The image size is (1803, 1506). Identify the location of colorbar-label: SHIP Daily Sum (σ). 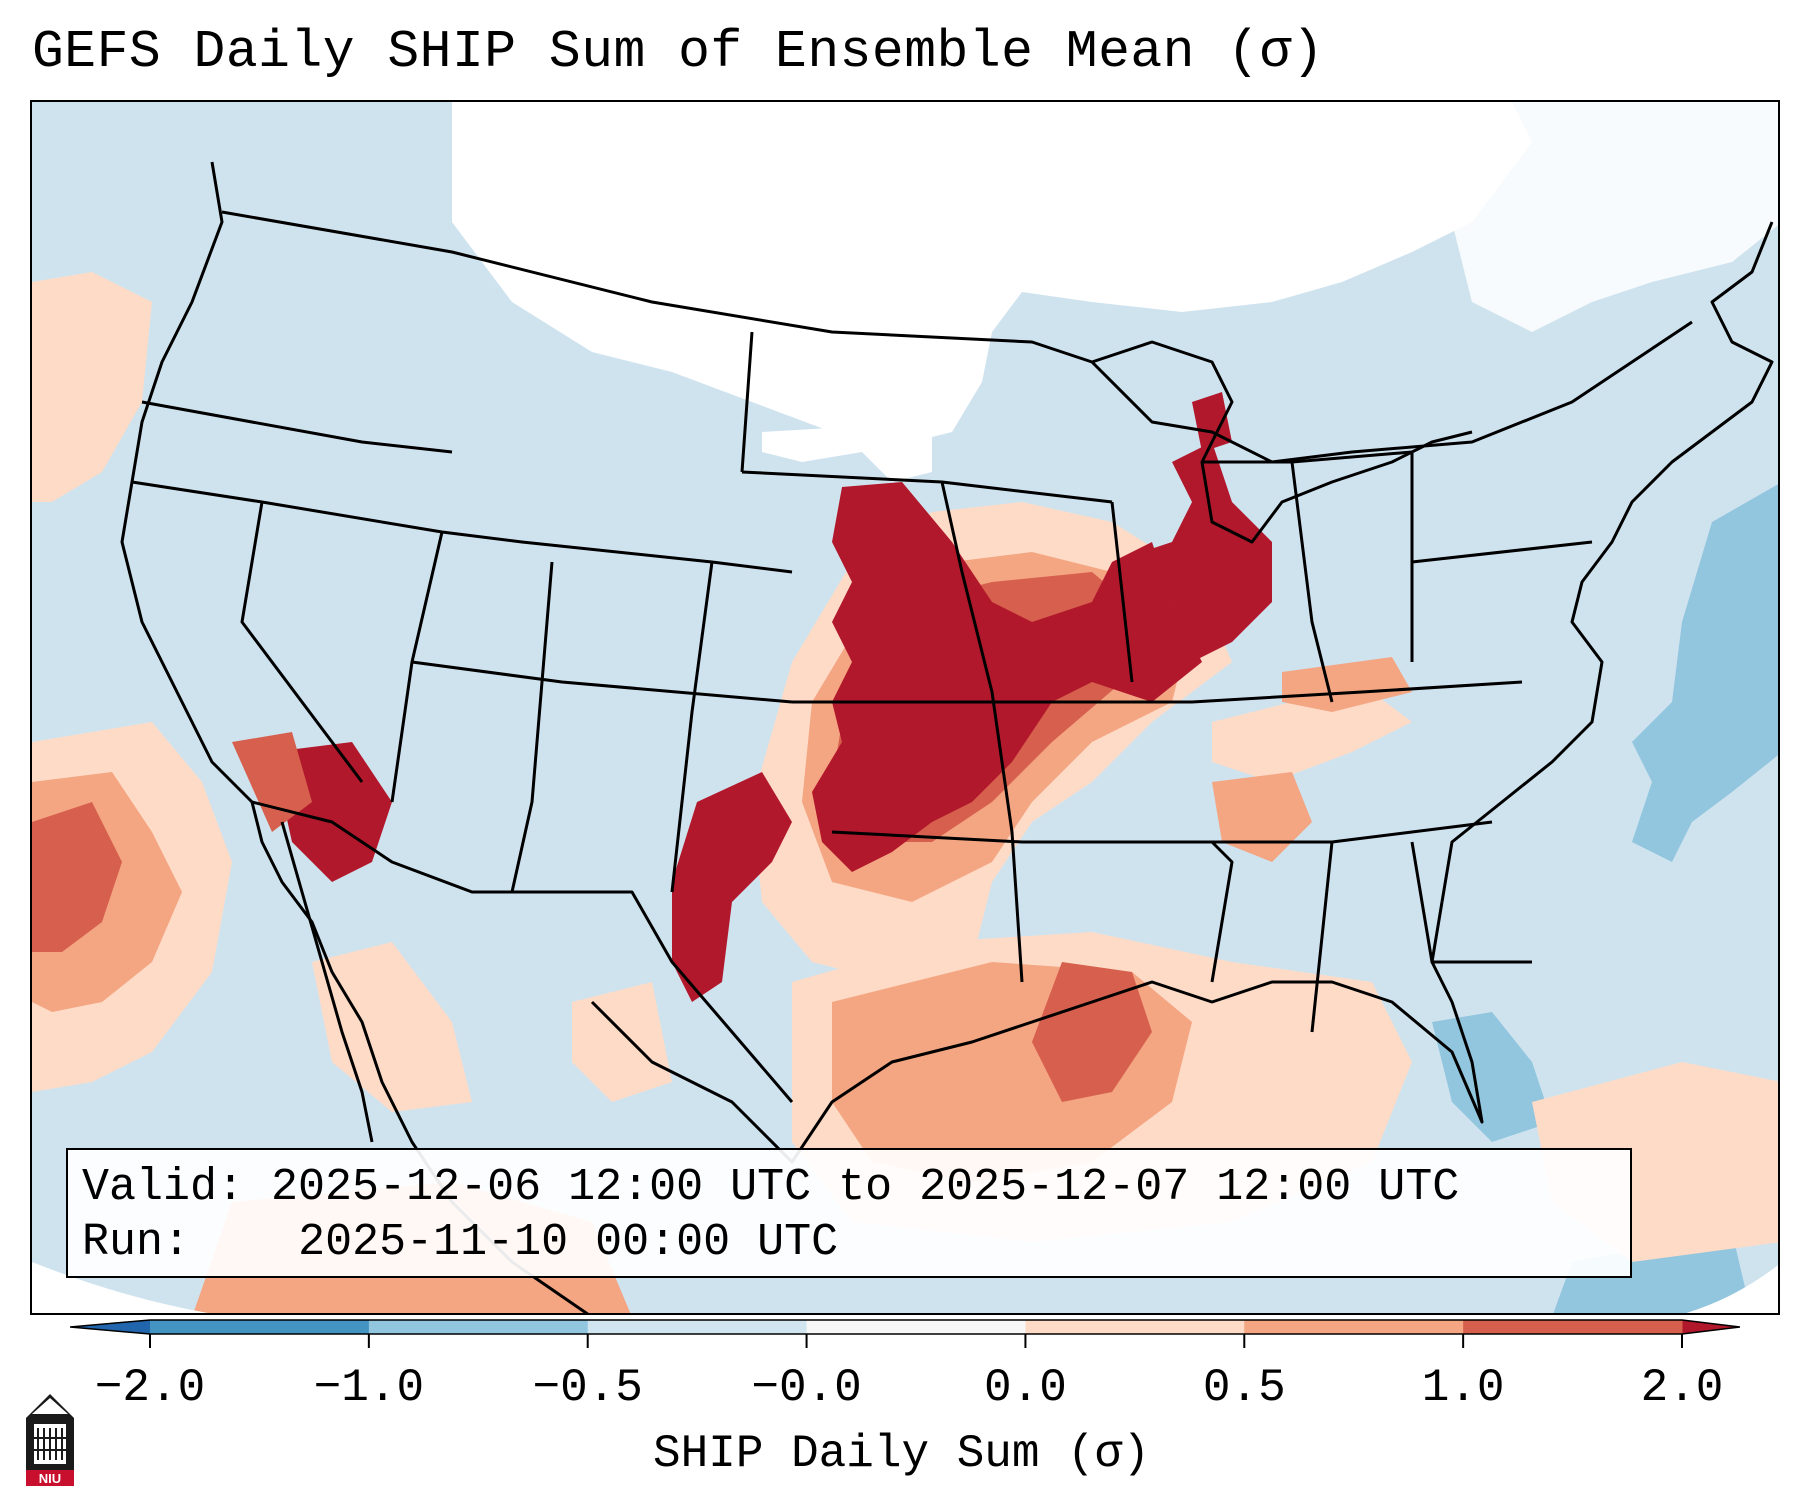
(901, 1454).